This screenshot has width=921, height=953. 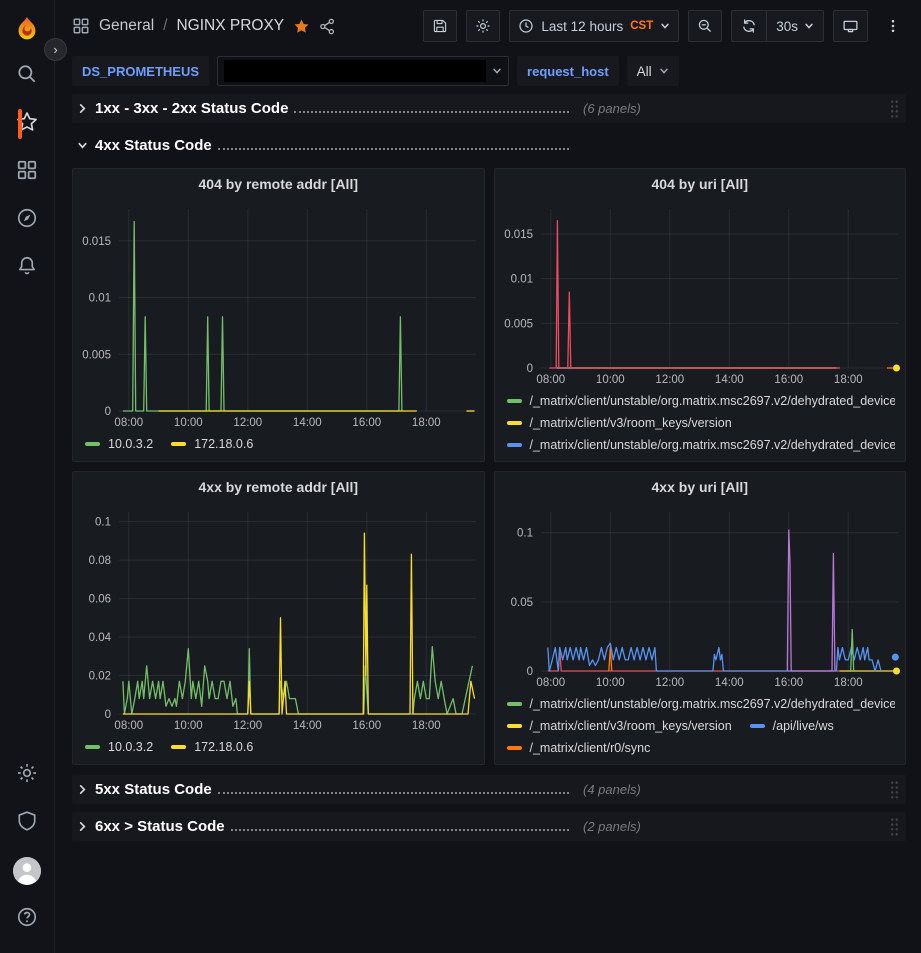 I want to click on svg-text: 08:00, so click(x=550, y=683).